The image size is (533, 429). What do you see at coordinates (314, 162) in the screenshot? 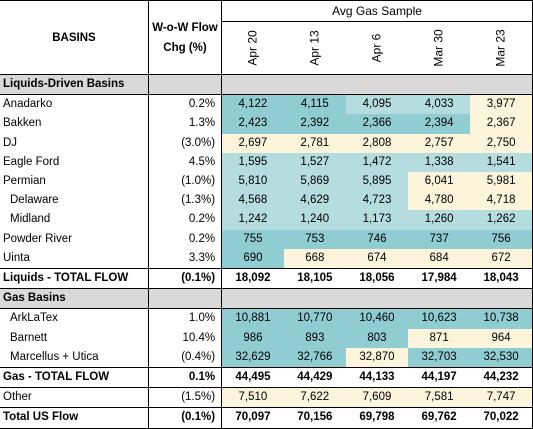
I see `row-value: 1,527` at bounding box center [314, 162].